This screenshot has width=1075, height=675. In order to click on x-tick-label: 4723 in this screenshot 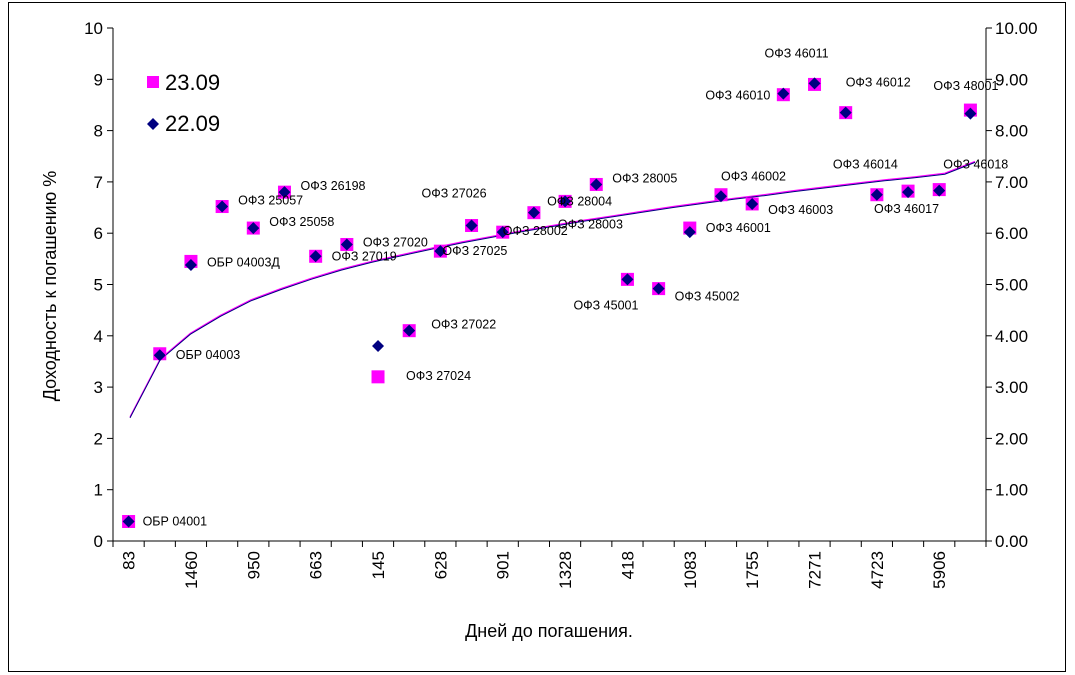, I will do `click(877, 570)`.